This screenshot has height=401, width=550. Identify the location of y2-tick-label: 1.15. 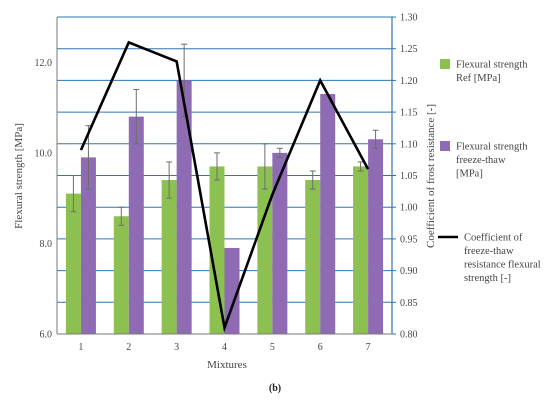
(409, 113).